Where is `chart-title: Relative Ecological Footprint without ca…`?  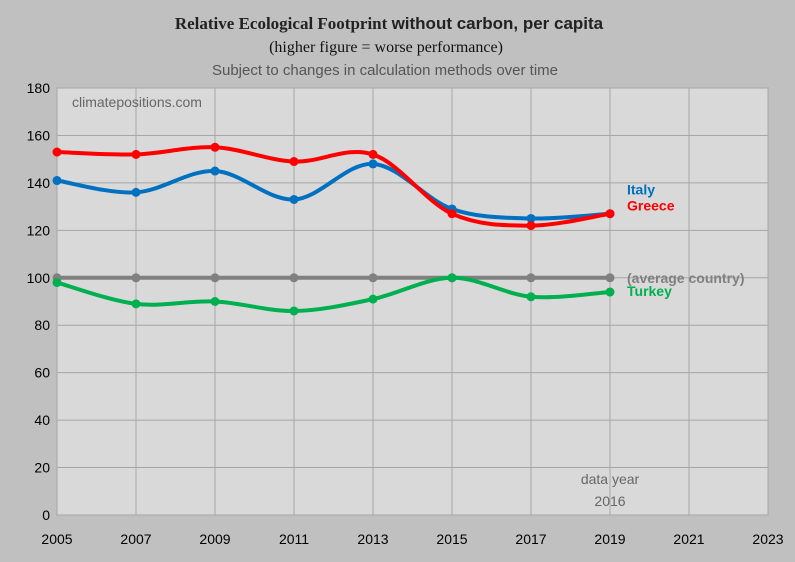 chart-title: Relative Ecological Footprint without ca… is located at coordinates (389, 23).